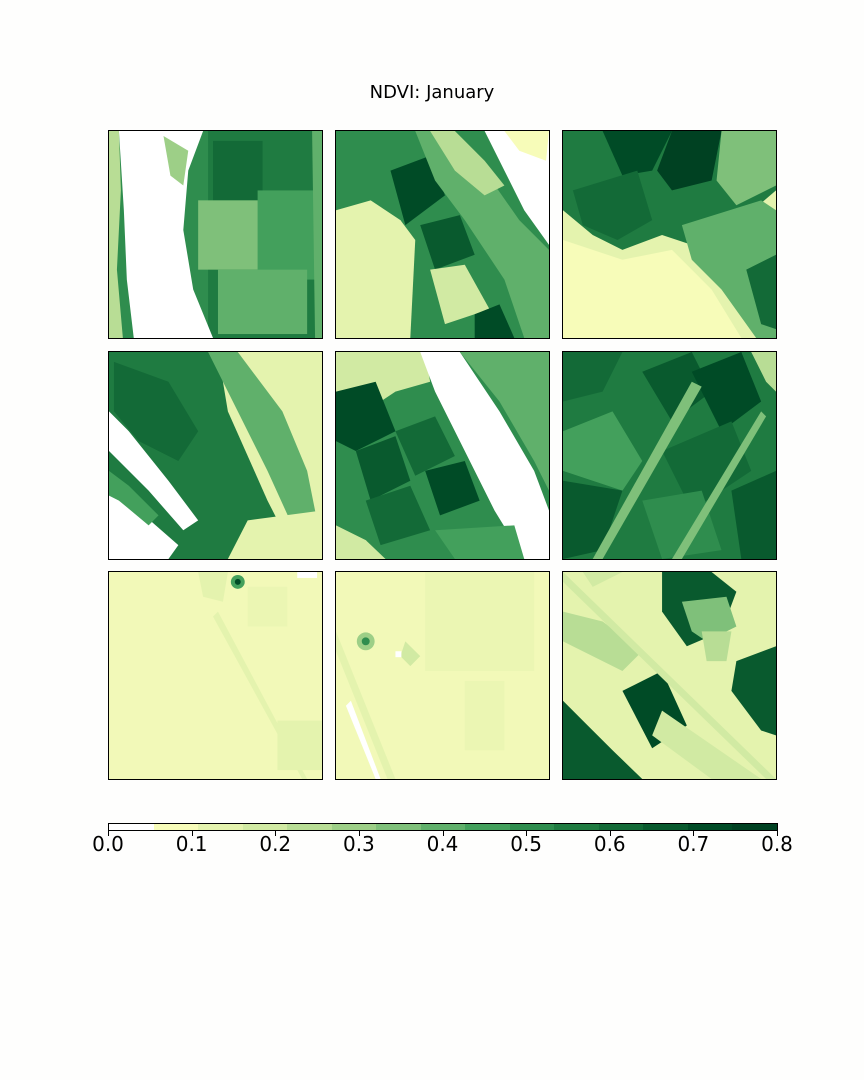 The height and width of the screenshot is (1080, 864). I want to click on colorbar, so click(443, 827).